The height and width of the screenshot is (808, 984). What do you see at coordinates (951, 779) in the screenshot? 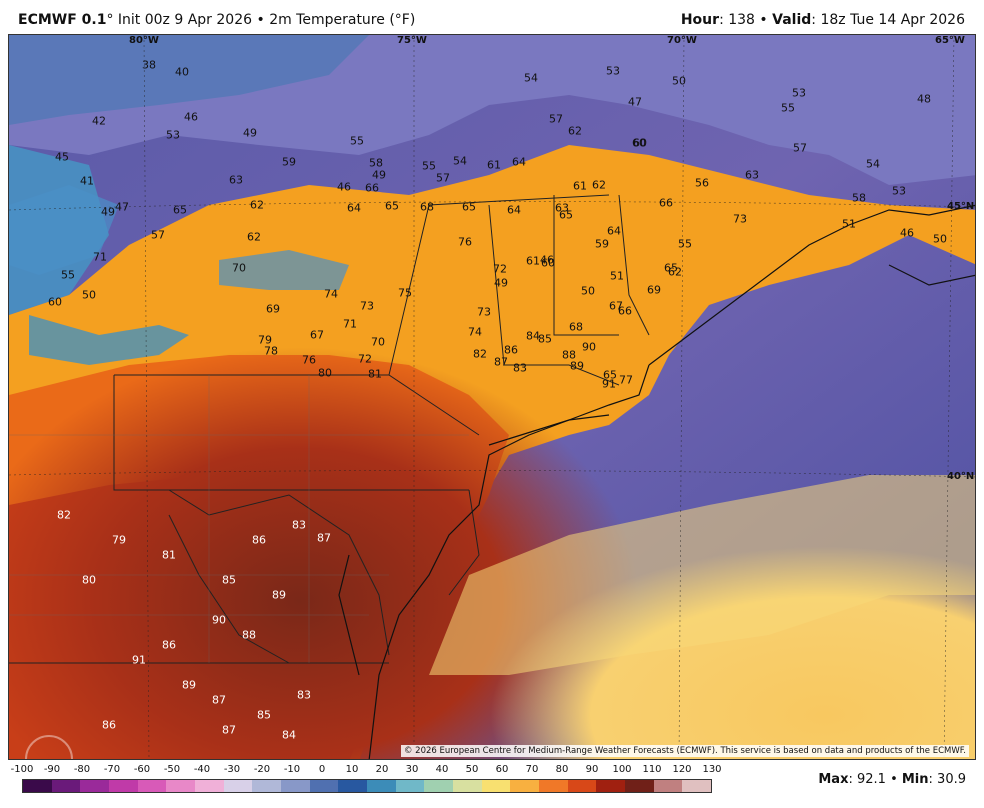
I see `min-value: 30.9` at bounding box center [951, 779].